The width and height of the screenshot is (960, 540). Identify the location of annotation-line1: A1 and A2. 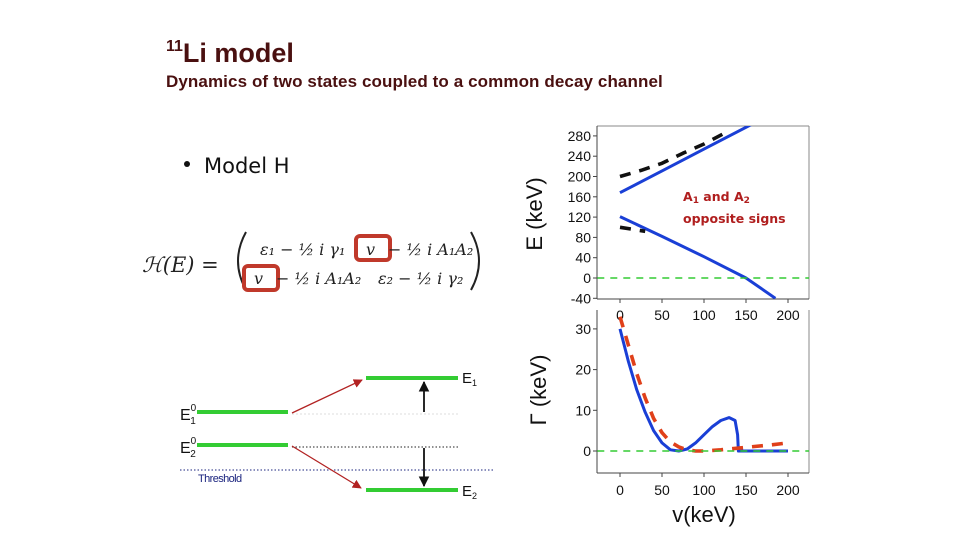
(716, 197).